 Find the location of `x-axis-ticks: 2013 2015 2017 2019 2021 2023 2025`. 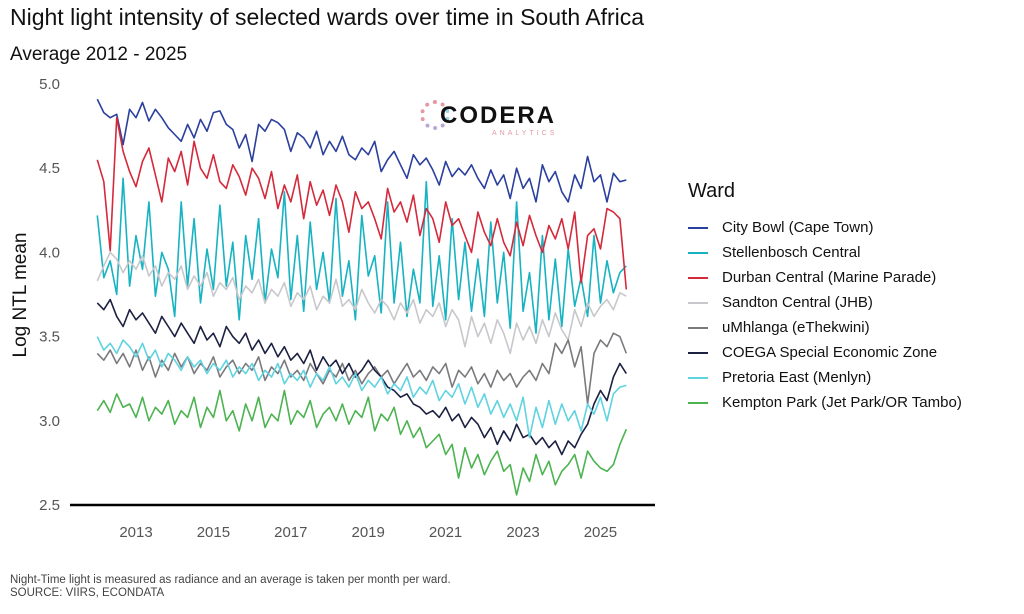

x-axis-ticks: 2013 2015 2017 2019 2021 2023 2025 is located at coordinates (368, 532).